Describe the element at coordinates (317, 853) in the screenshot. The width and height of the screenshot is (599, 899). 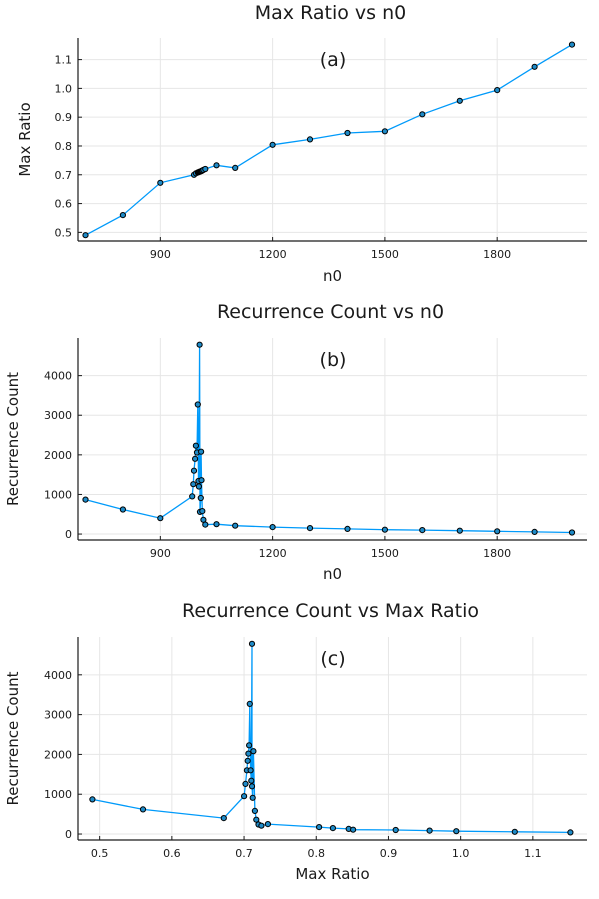
I see `x-tick-label: 0.8` at that location.